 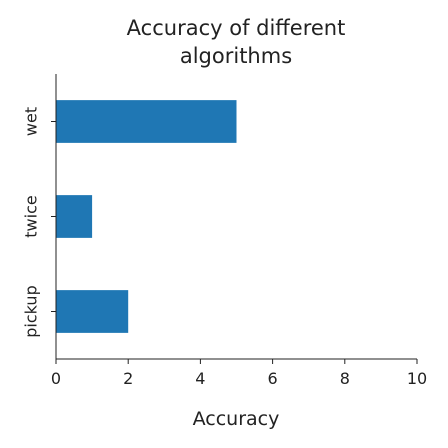 What do you see at coordinates (128, 378) in the screenshot?
I see `x-tick-label-2: 2` at bounding box center [128, 378].